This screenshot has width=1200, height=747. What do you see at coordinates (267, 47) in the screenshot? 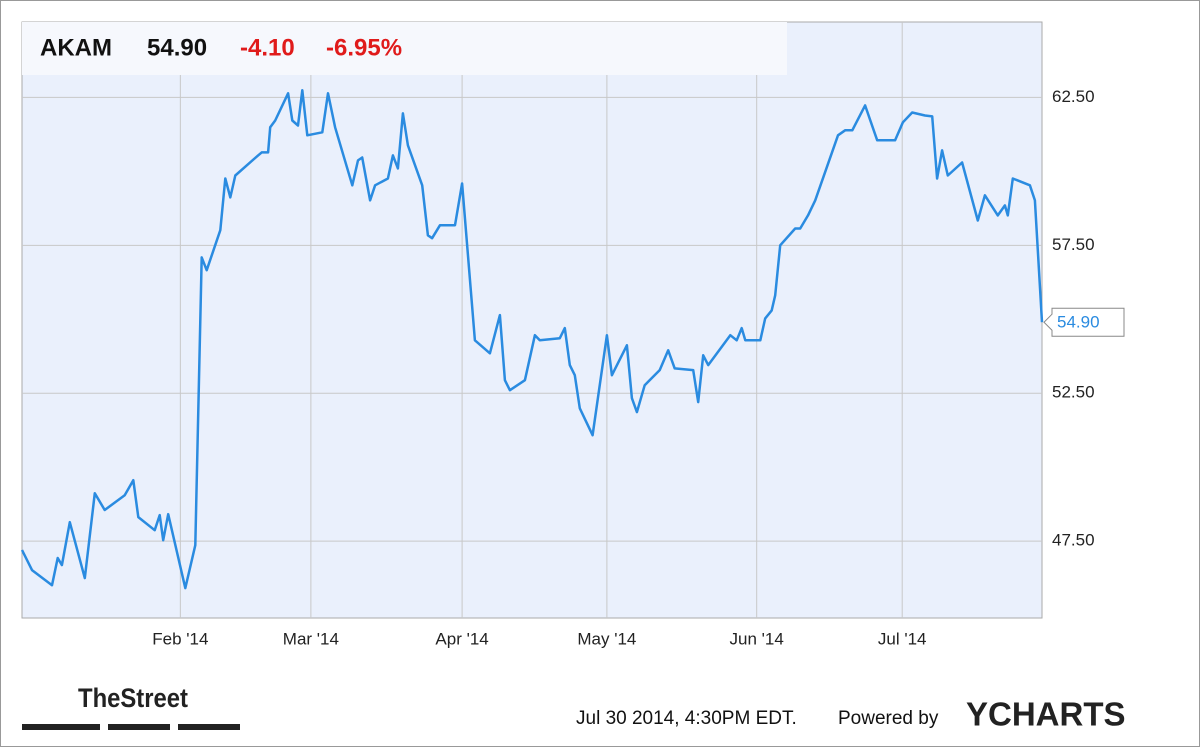
I see `change: -4.10` at bounding box center [267, 47].